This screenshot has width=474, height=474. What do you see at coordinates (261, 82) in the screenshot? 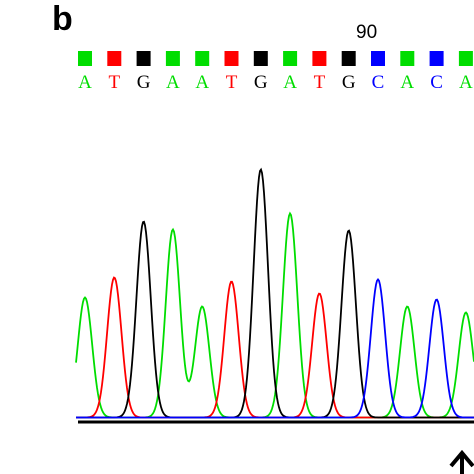
I see `base-letter-6: G` at bounding box center [261, 82].